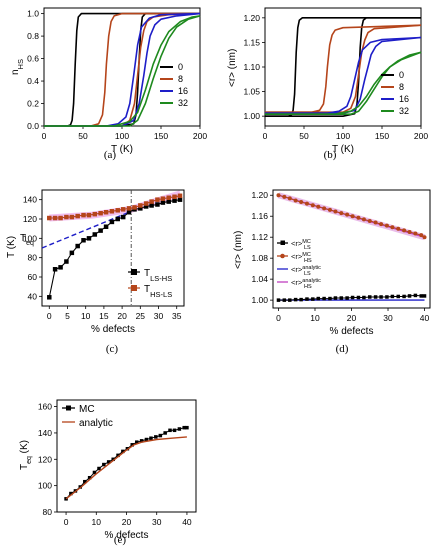  What do you see at coordinates (113, 329) in the screenshot?
I see `x-axis-label-c: % defects` at bounding box center [113, 329].